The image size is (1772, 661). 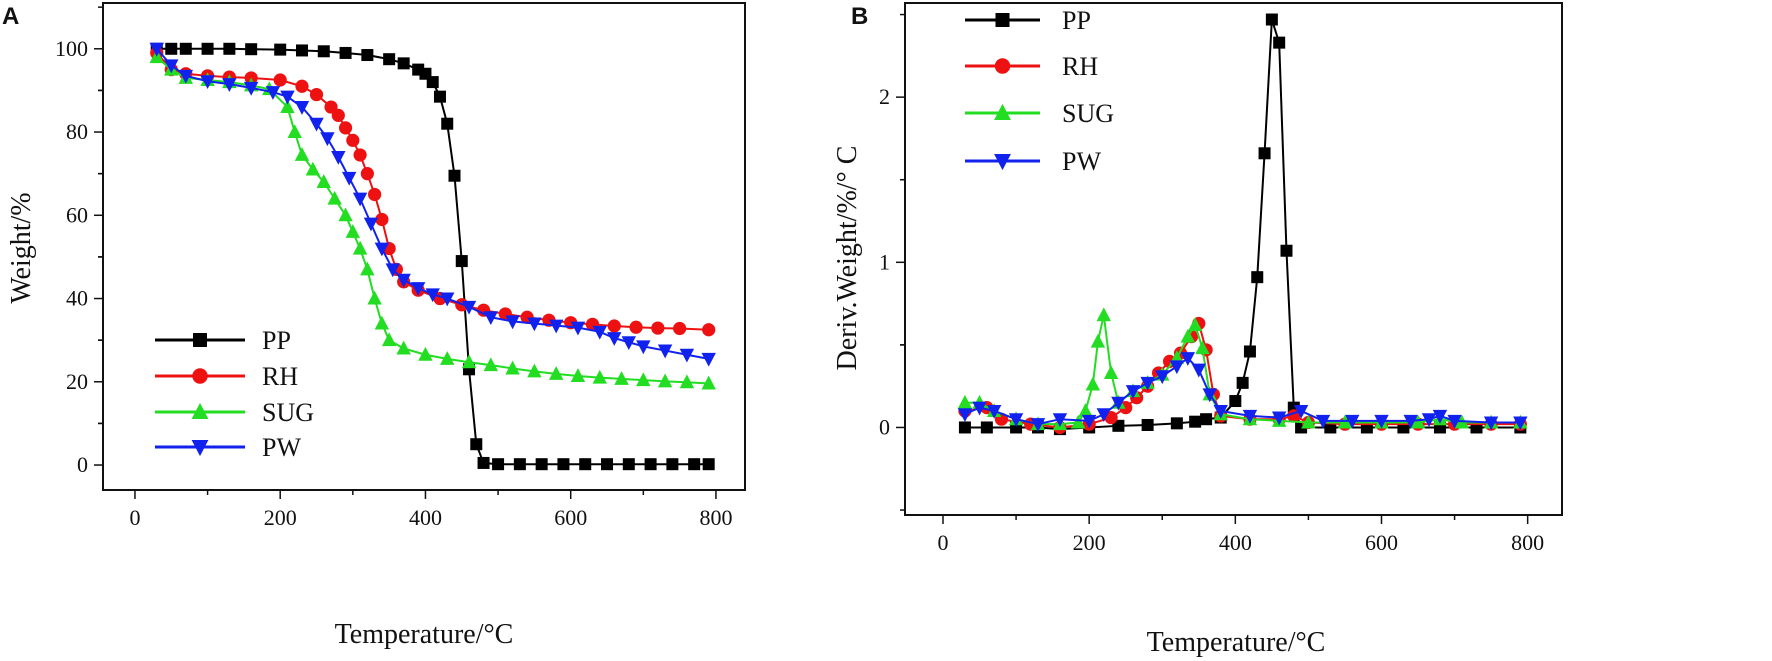 I want to click on y-tick-label: 2, so click(x=884, y=96).